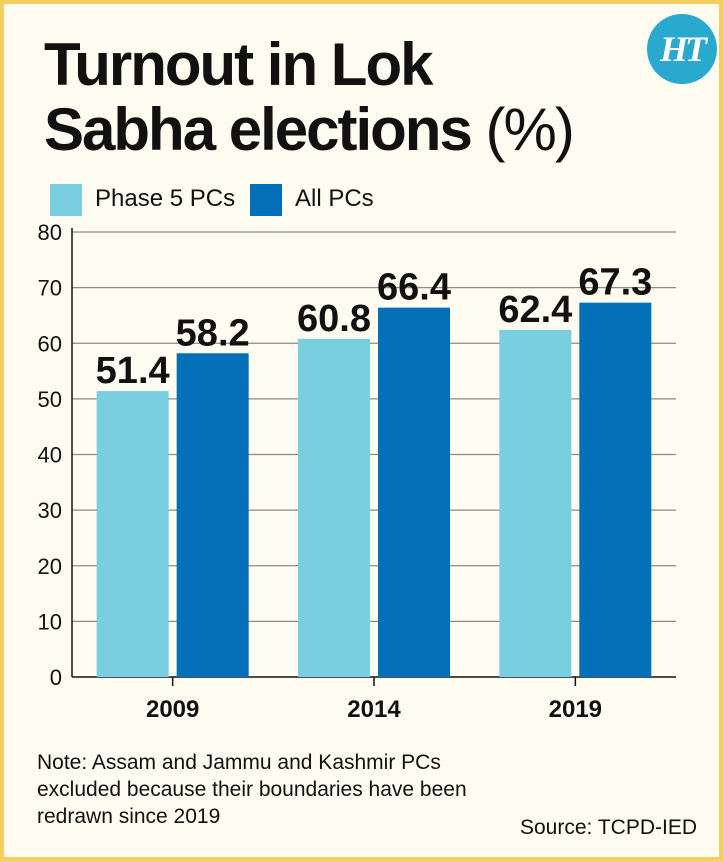  What do you see at coordinates (575, 709) in the screenshot?
I see `x-tick-label: 2019` at bounding box center [575, 709].